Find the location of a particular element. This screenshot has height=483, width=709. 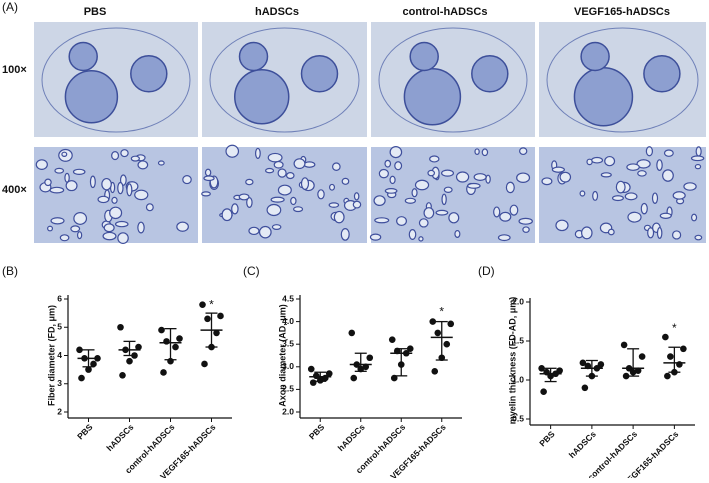

y-tick-label: 0.5 is located at coordinates (518, 418).